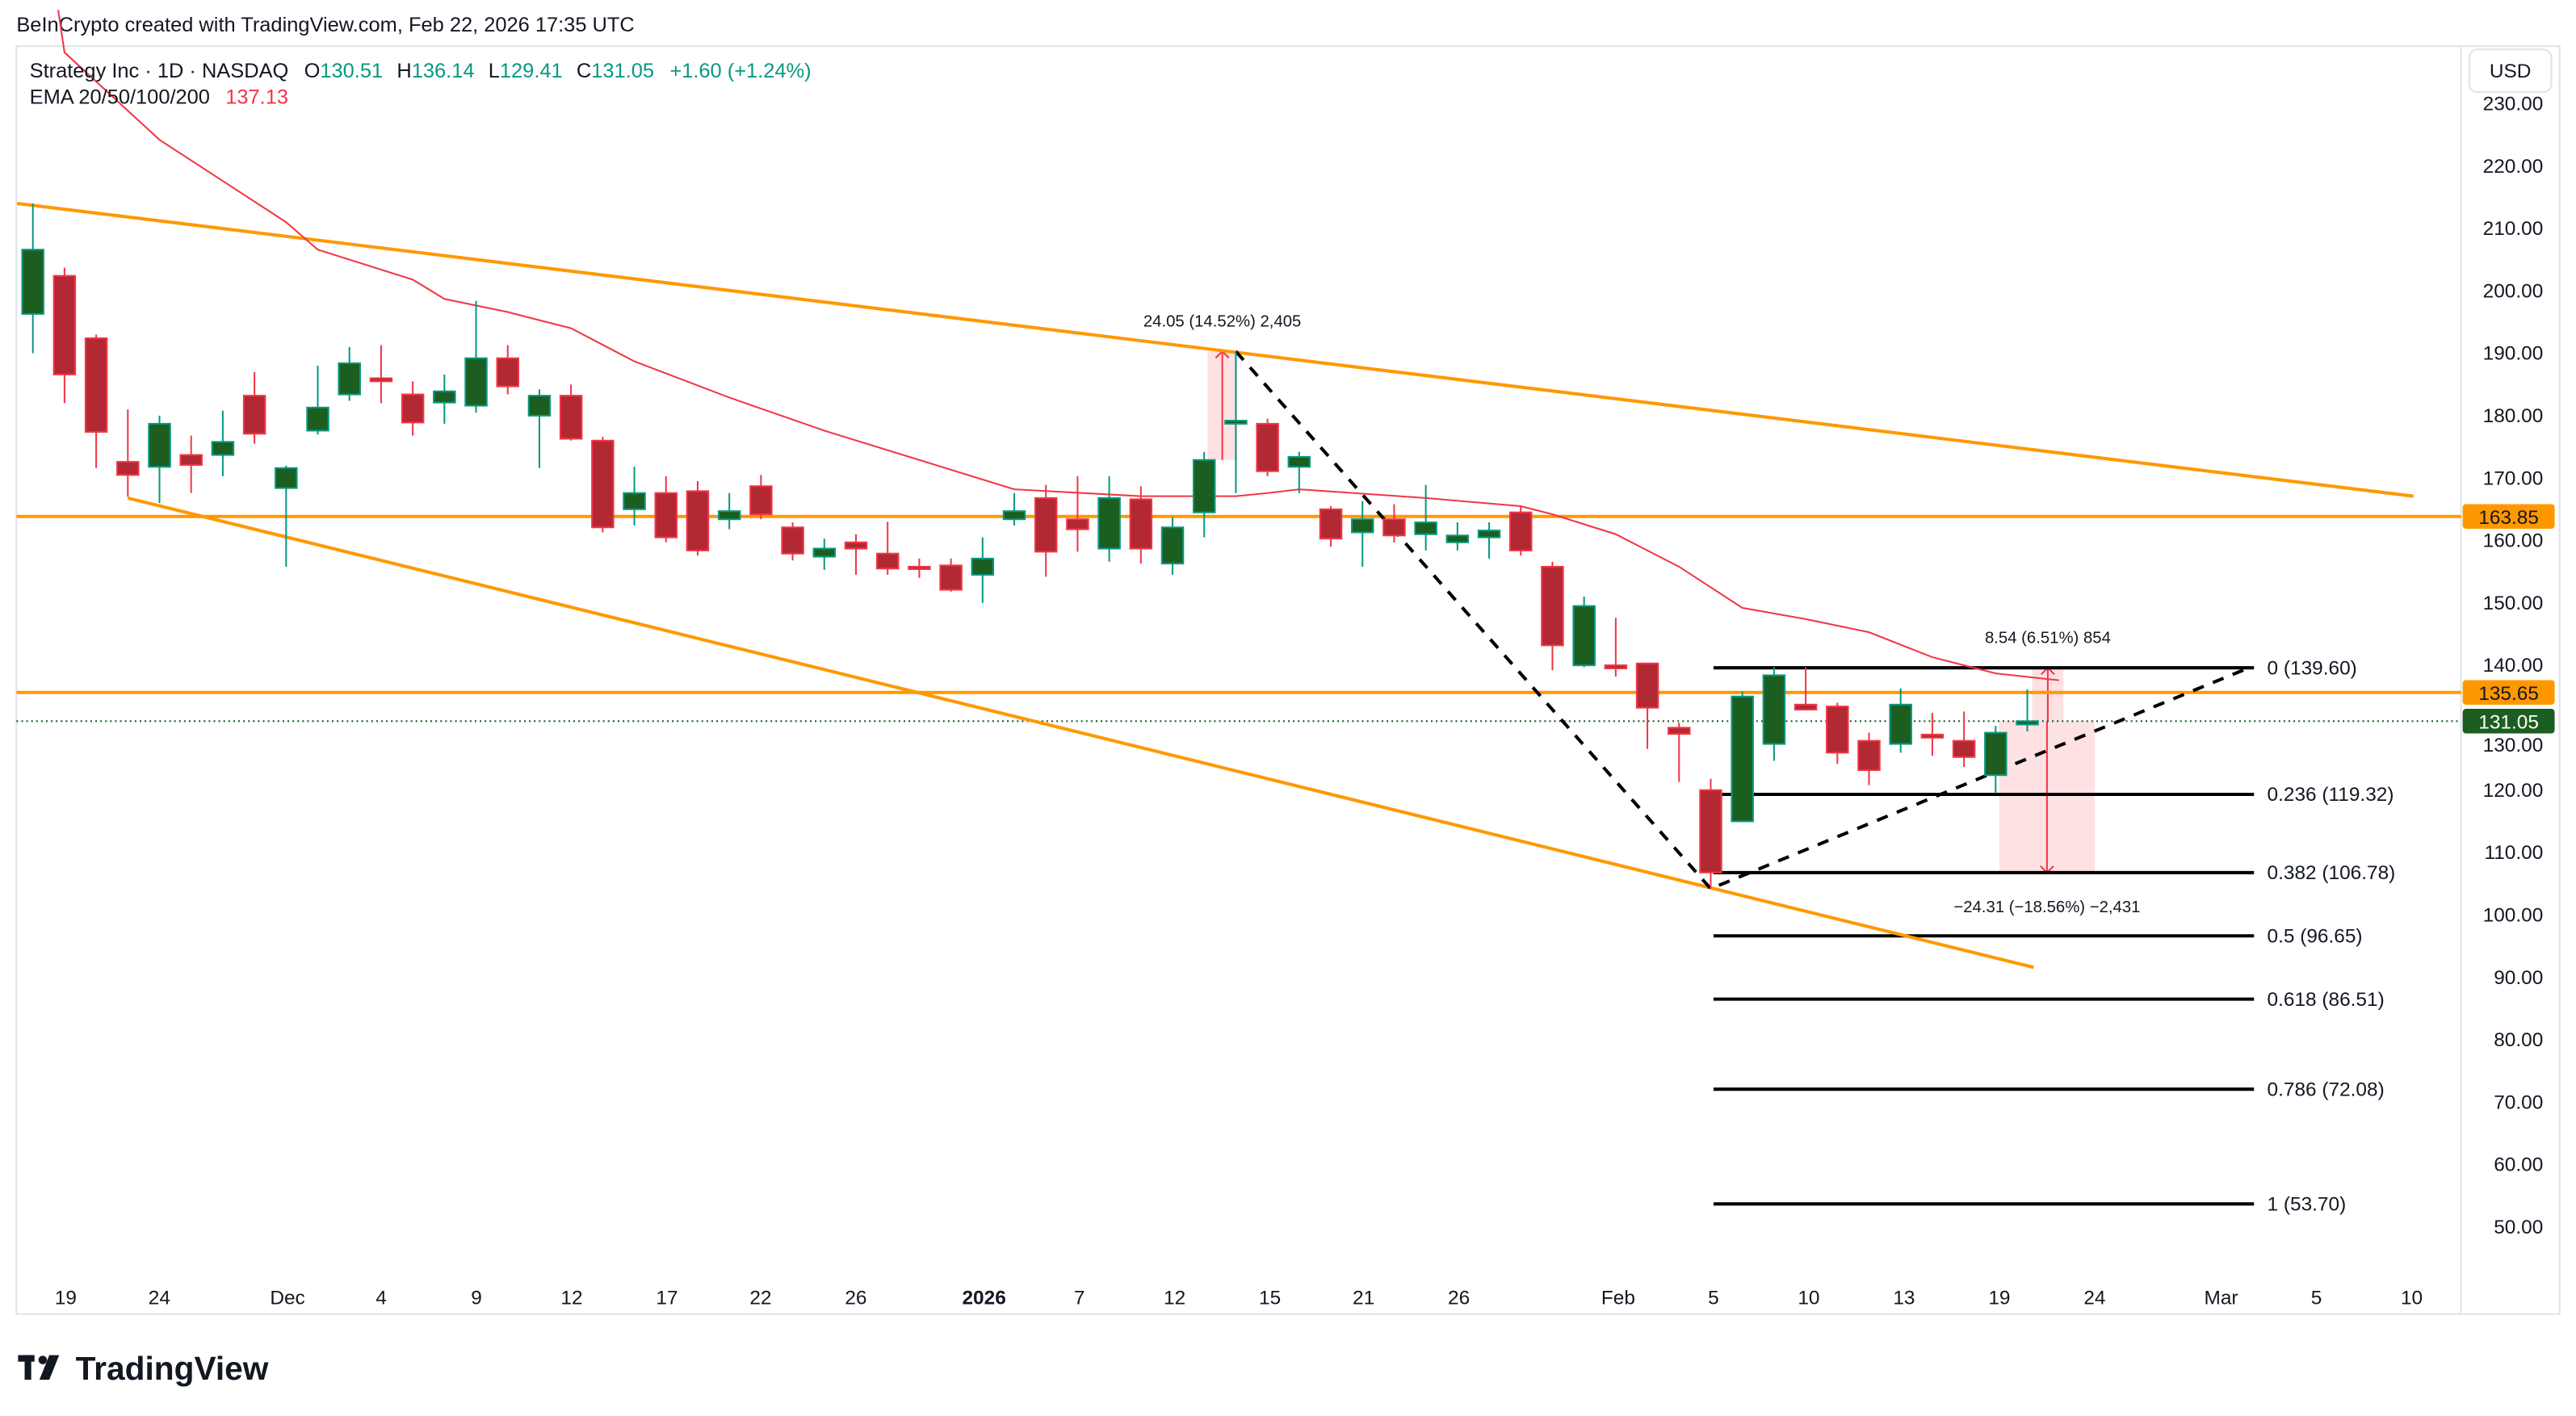 The height and width of the screenshot is (1416, 2576). What do you see at coordinates (667, 1298) in the screenshot?
I see `date-tick-label: 17` at bounding box center [667, 1298].